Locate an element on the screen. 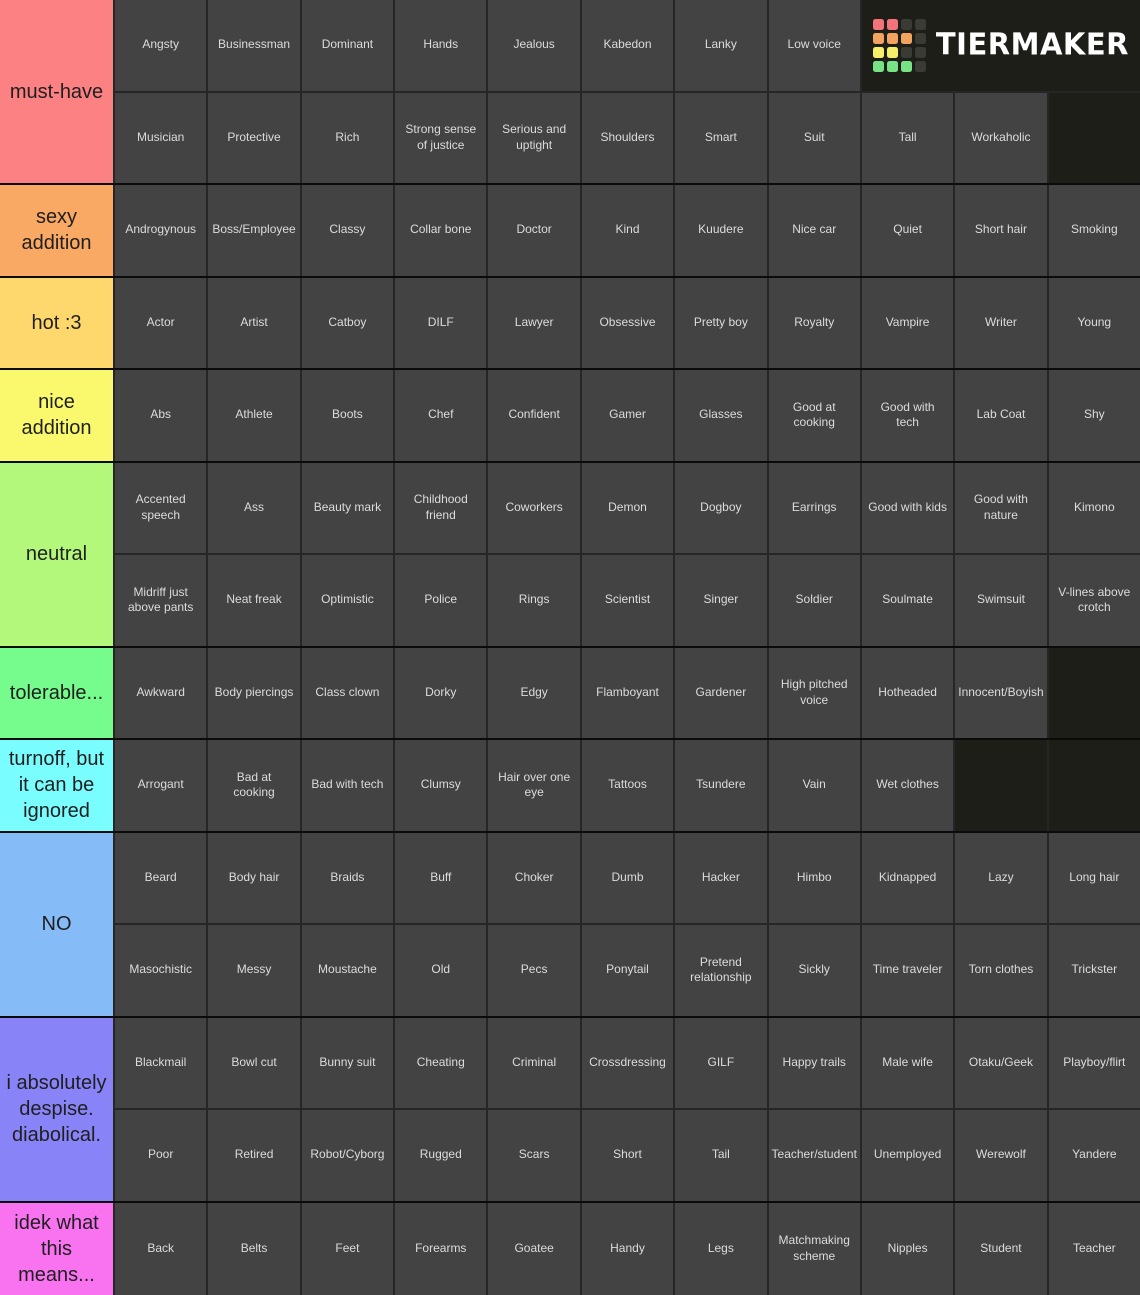 This screenshot has height=1295, width=1140. tile-hotheaded: Hotheaded is located at coordinates (907, 692).